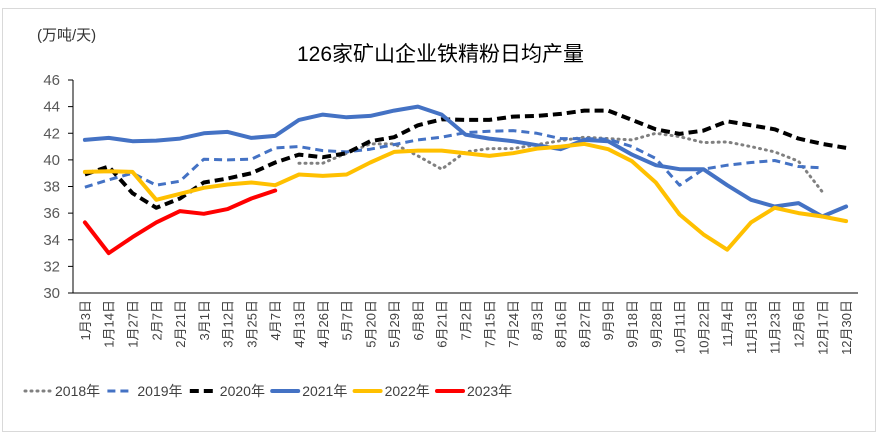  What do you see at coordinates (513, 324) in the screenshot?
I see `x-tick-label: 7月24日` at bounding box center [513, 324].